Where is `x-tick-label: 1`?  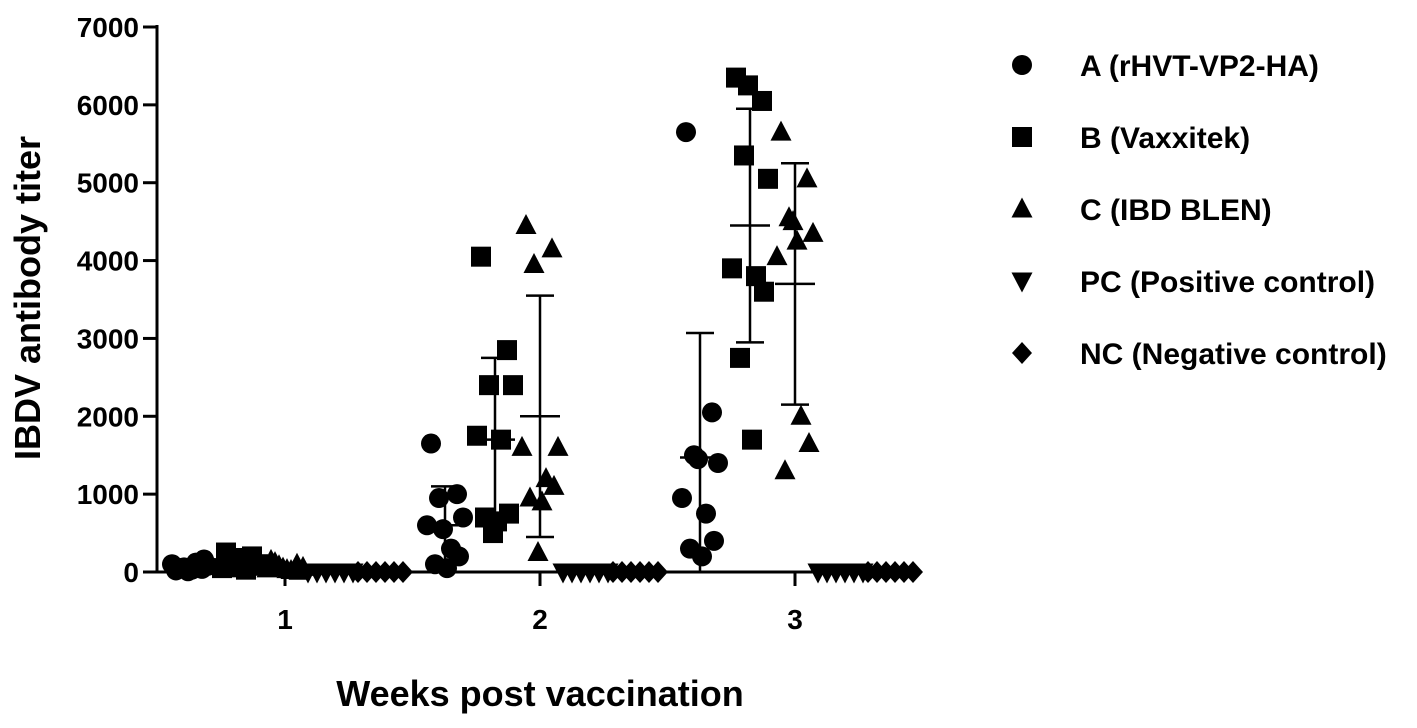
x-tick-label: 1 is located at coordinates (285, 619).